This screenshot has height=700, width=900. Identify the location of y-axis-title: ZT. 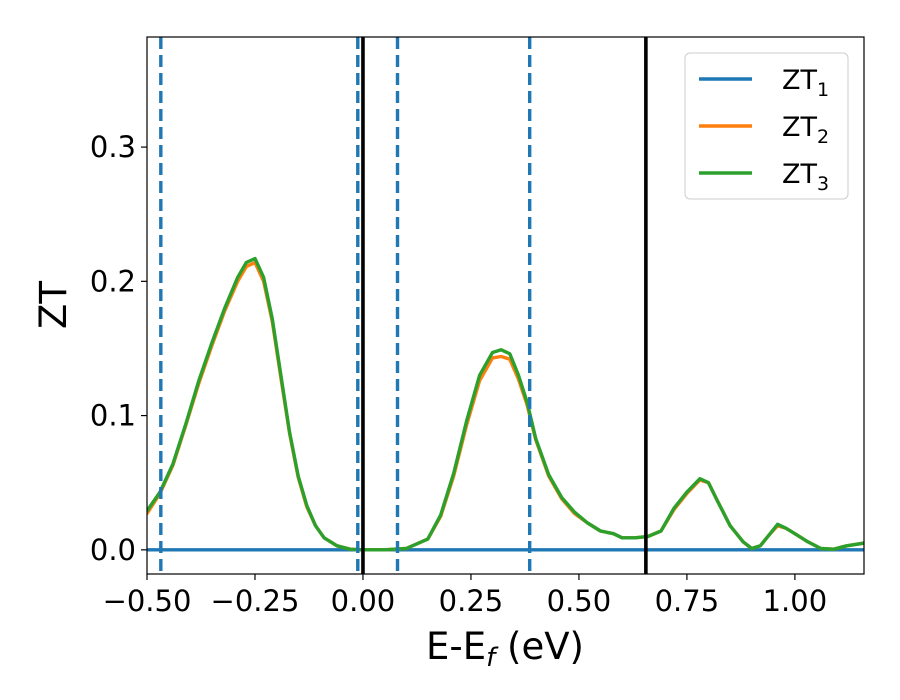
(53, 305).